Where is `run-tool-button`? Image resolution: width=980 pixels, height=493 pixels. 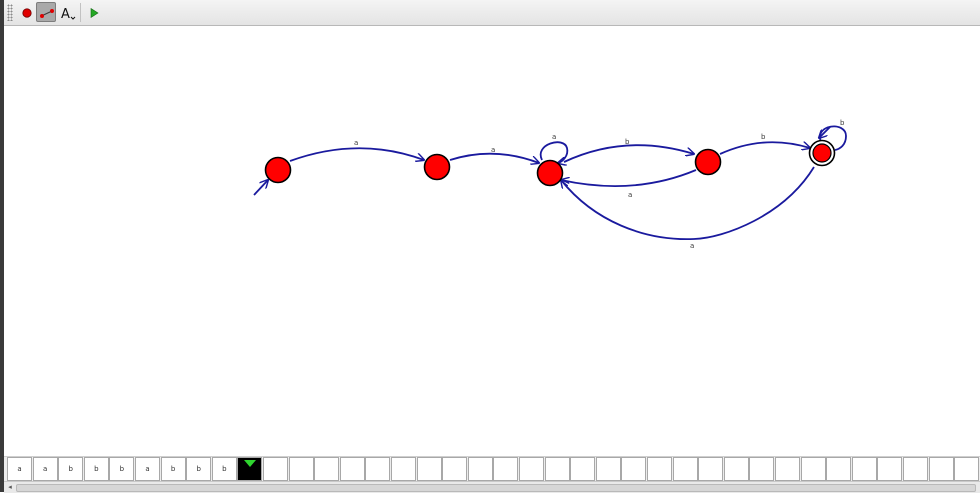 run-tool-button is located at coordinates (93, 12).